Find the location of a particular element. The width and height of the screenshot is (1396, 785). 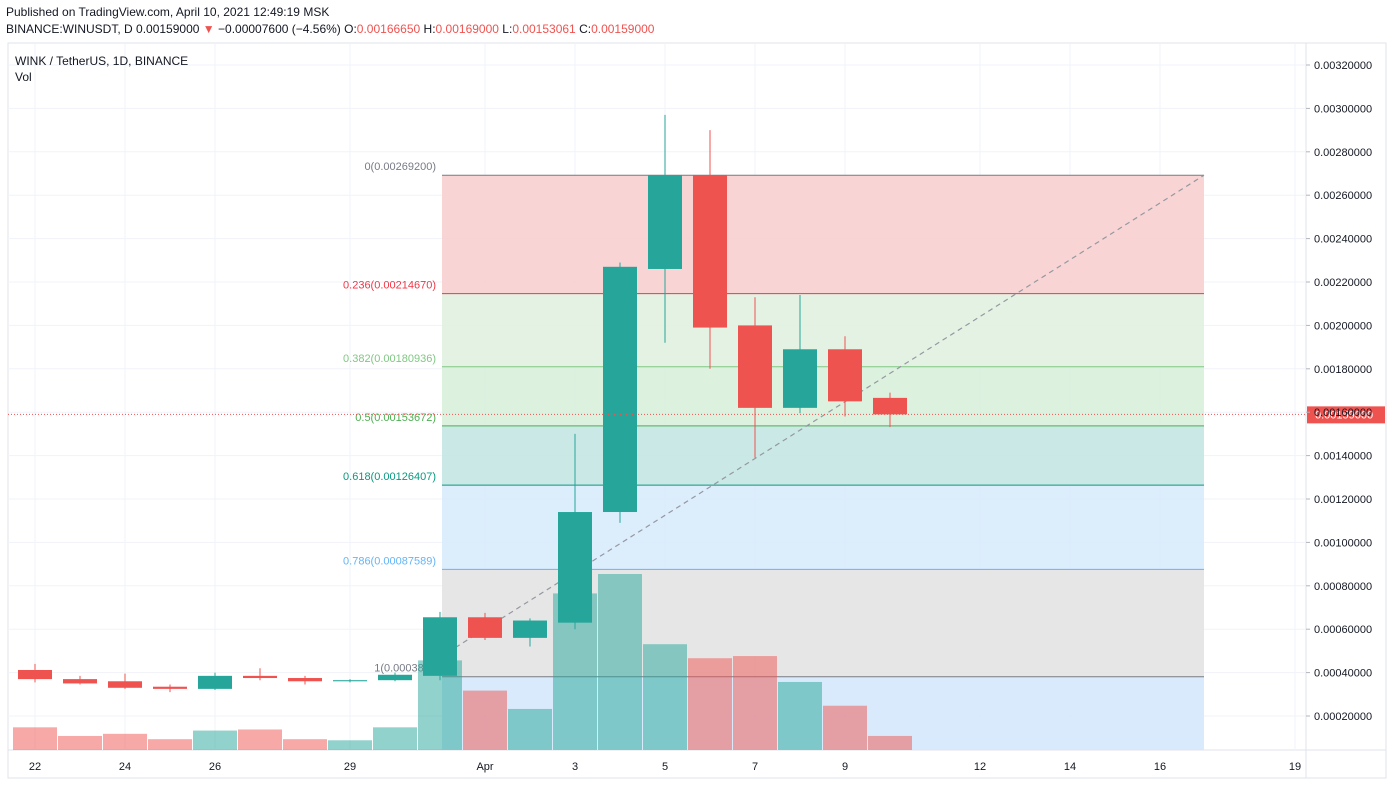

y-tick-label: 0.00100000 is located at coordinates (1343, 543).